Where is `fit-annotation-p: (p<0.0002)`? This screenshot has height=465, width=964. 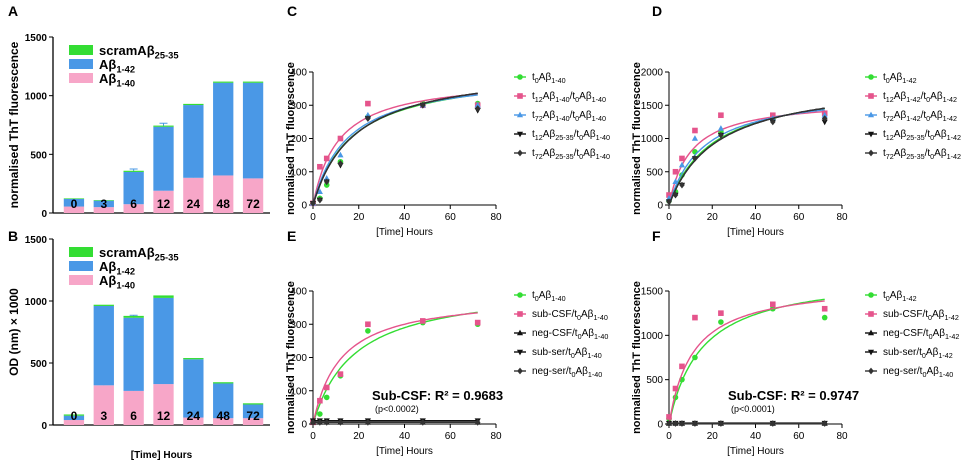
fit-annotation-p: (p<0.0002) is located at coordinates (397, 409).